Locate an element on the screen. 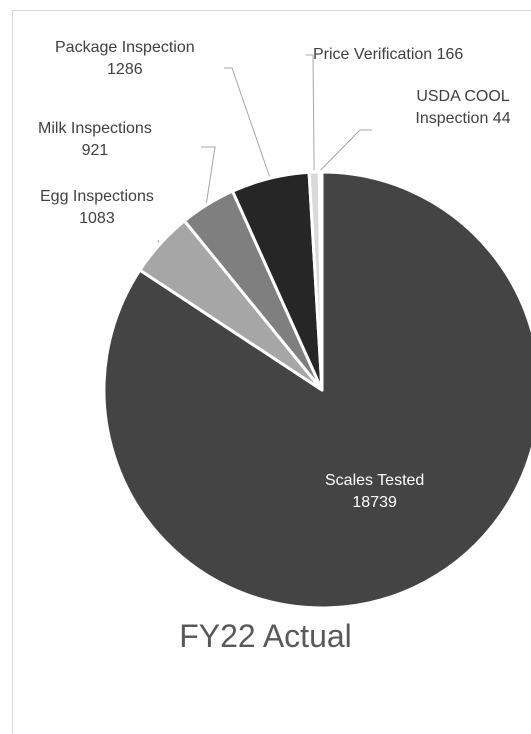  label-price-verification: Price Verification 166 is located at coordinates (388, 55).